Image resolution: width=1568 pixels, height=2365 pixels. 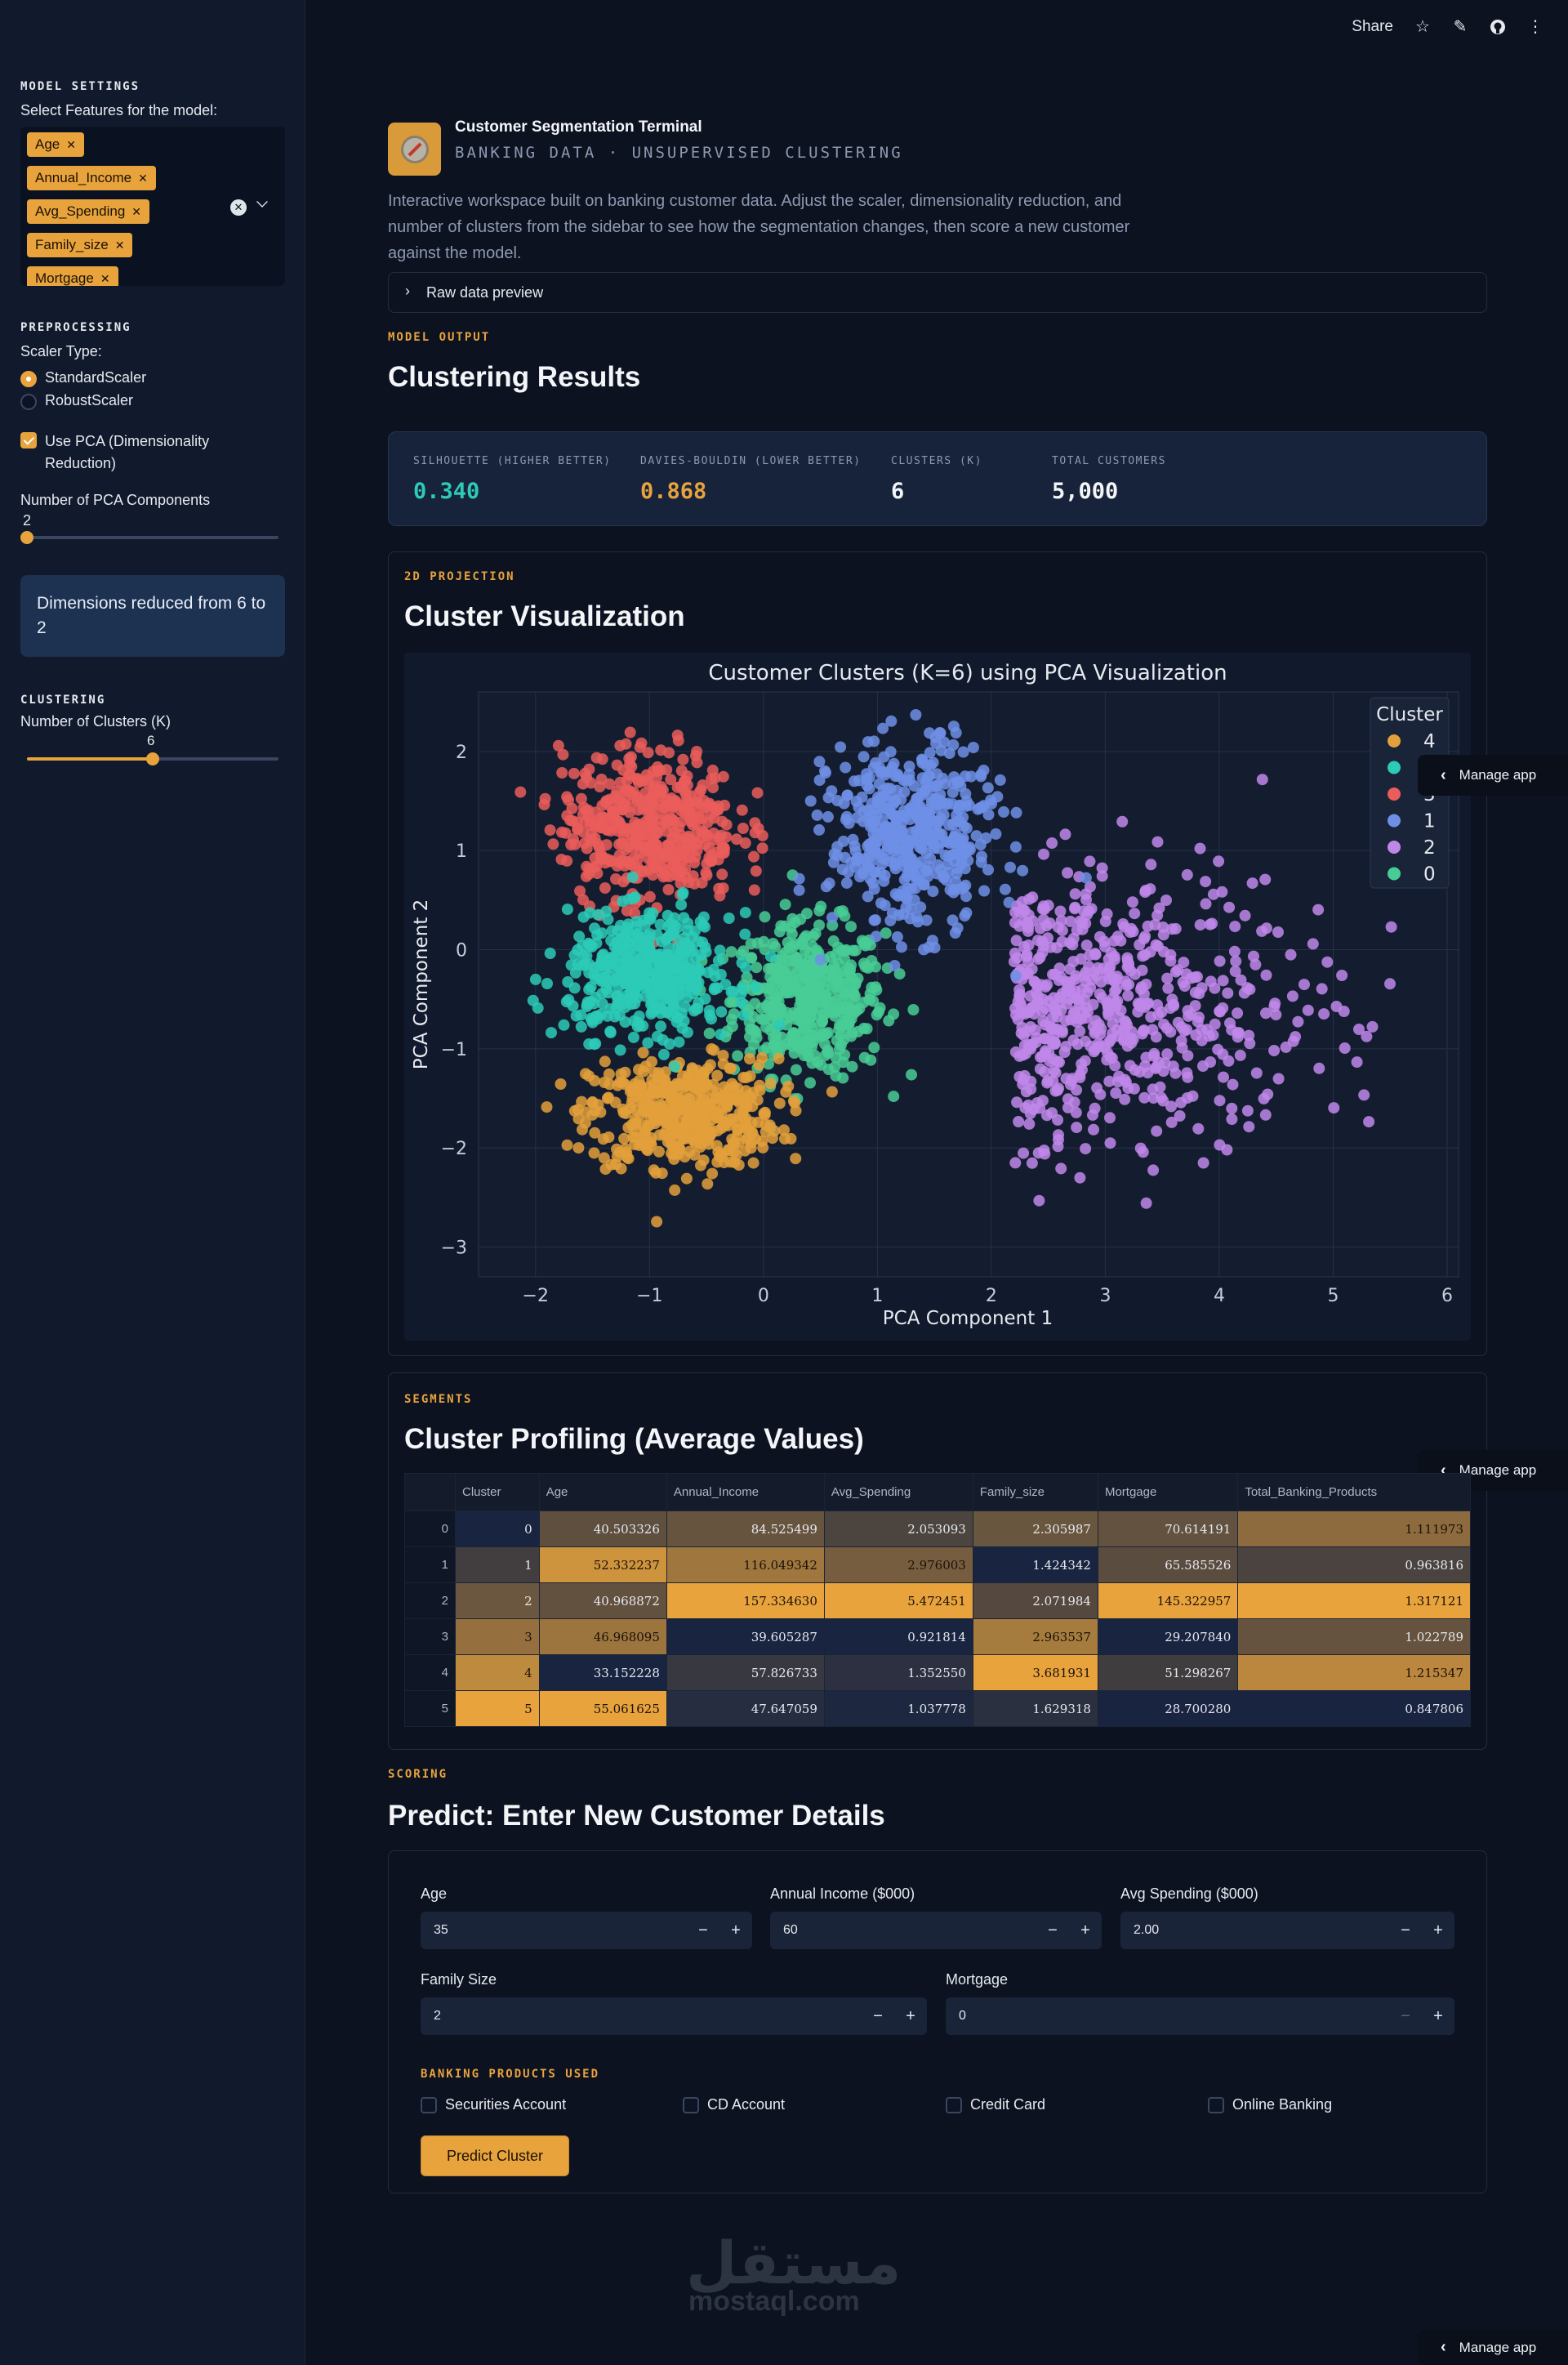 I want to click on predict-cluster-button: Predict Cluster, so click(x=495, y=2156).